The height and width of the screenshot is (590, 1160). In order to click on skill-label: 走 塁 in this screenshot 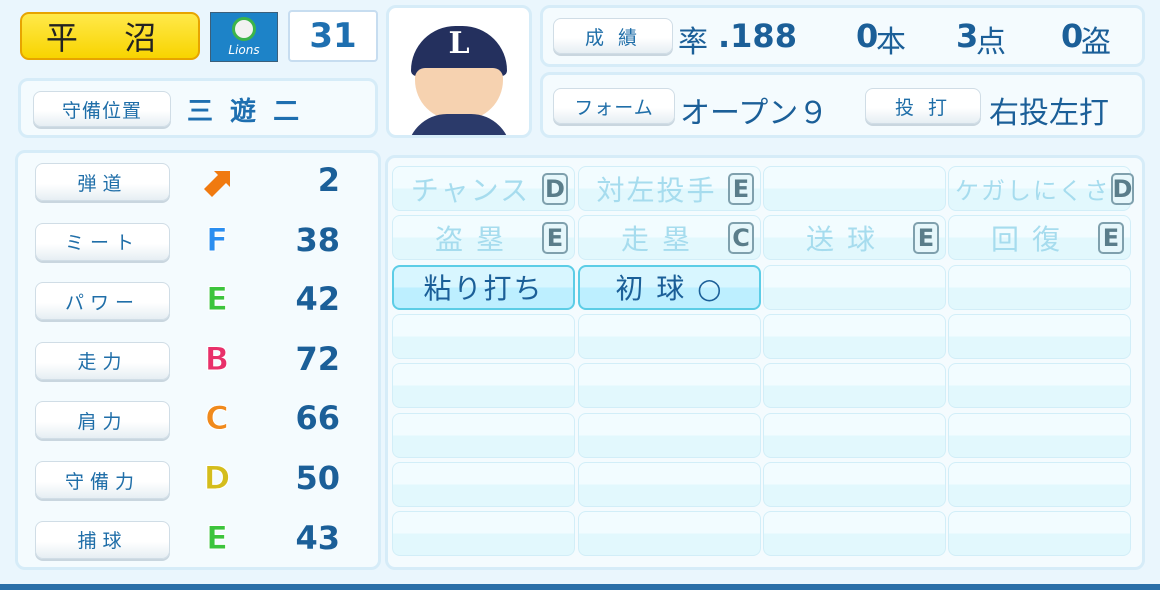, I will do `click(656, 239)`.